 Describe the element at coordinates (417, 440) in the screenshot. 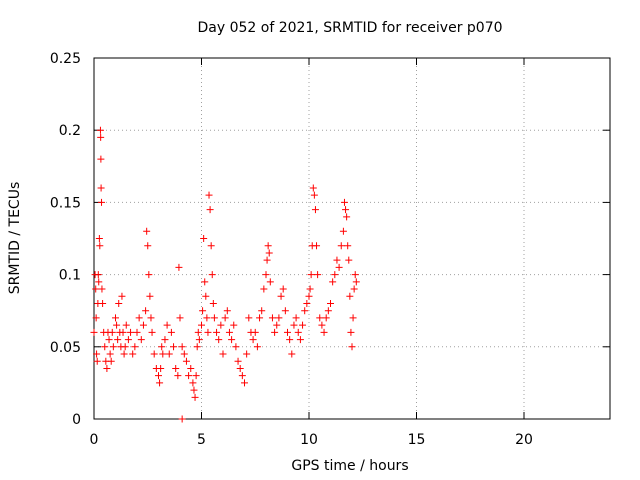

I see `x-tick-label: 15` at that location.